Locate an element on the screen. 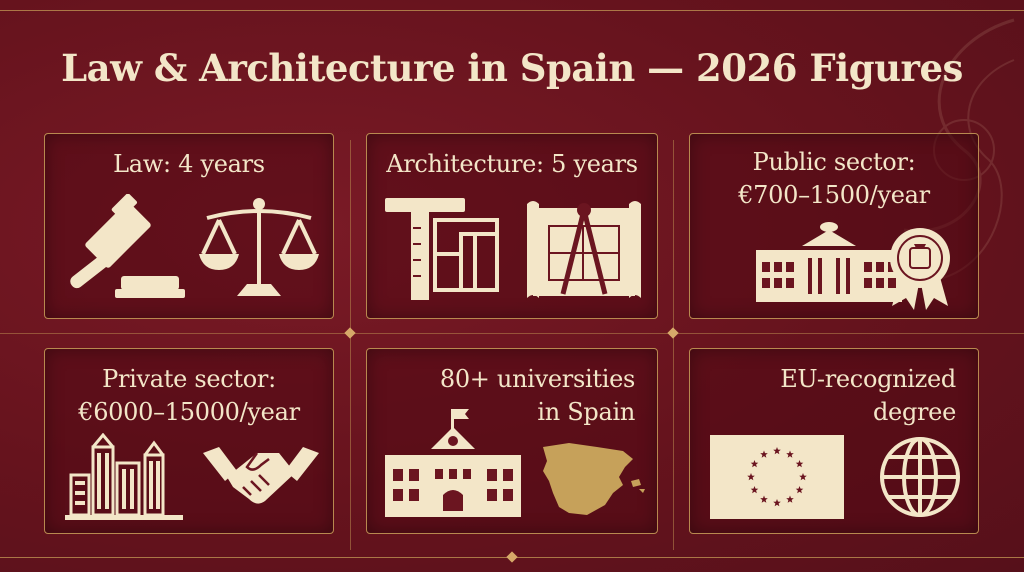  compass-blueprint-icon is located at coordinates (584, 249).